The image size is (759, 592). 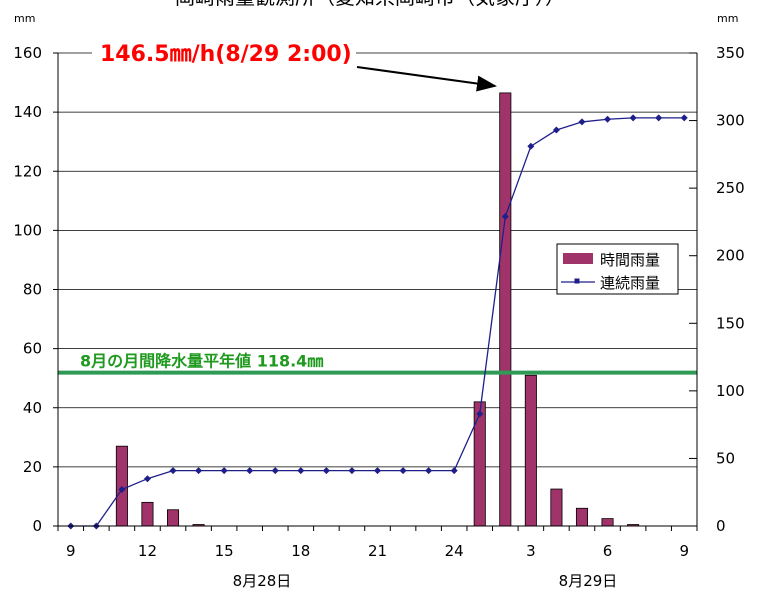 What do you see at coordinates (32, 349) in the screenshot?
I see `left-tick-label: 60` at bounding box center [32, 349].